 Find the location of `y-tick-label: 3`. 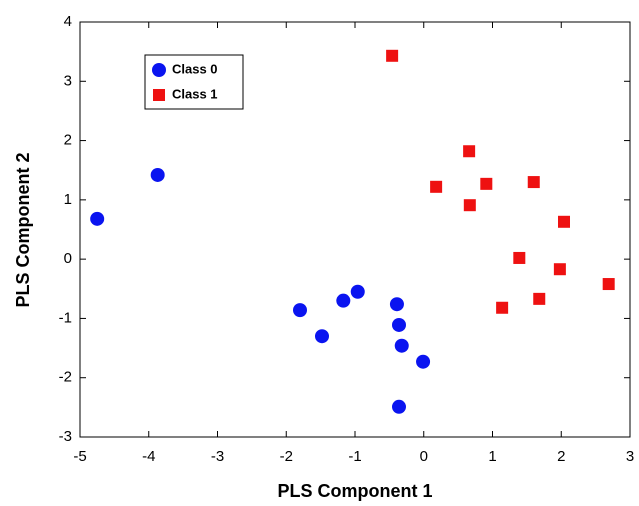

y-tick-label: 3 is located at coordinates (68, 80).